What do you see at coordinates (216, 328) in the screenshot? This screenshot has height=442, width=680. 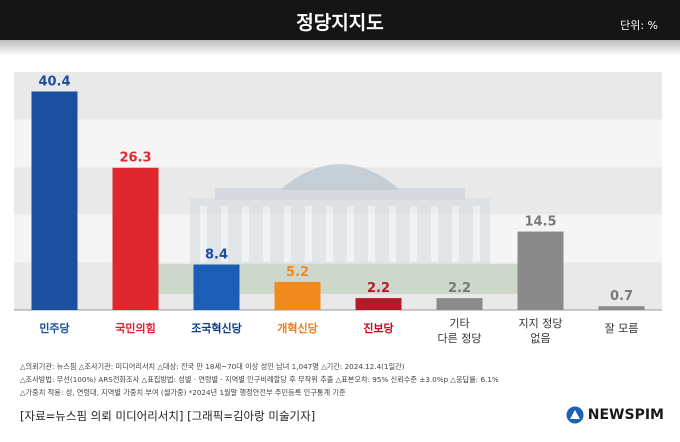 I see `party-logo-label: 조국혁신당` at bounding box center [216, 328].